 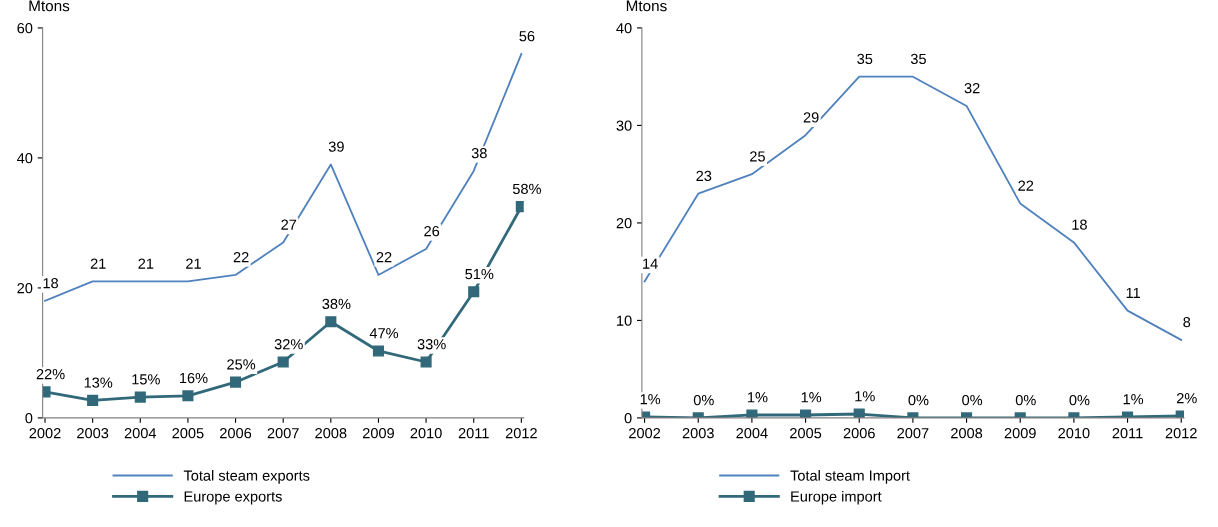 What do you see at coordinates (757, 156) in the screenshot?
I see `data-label: 25` at bounding box center [757, 156].